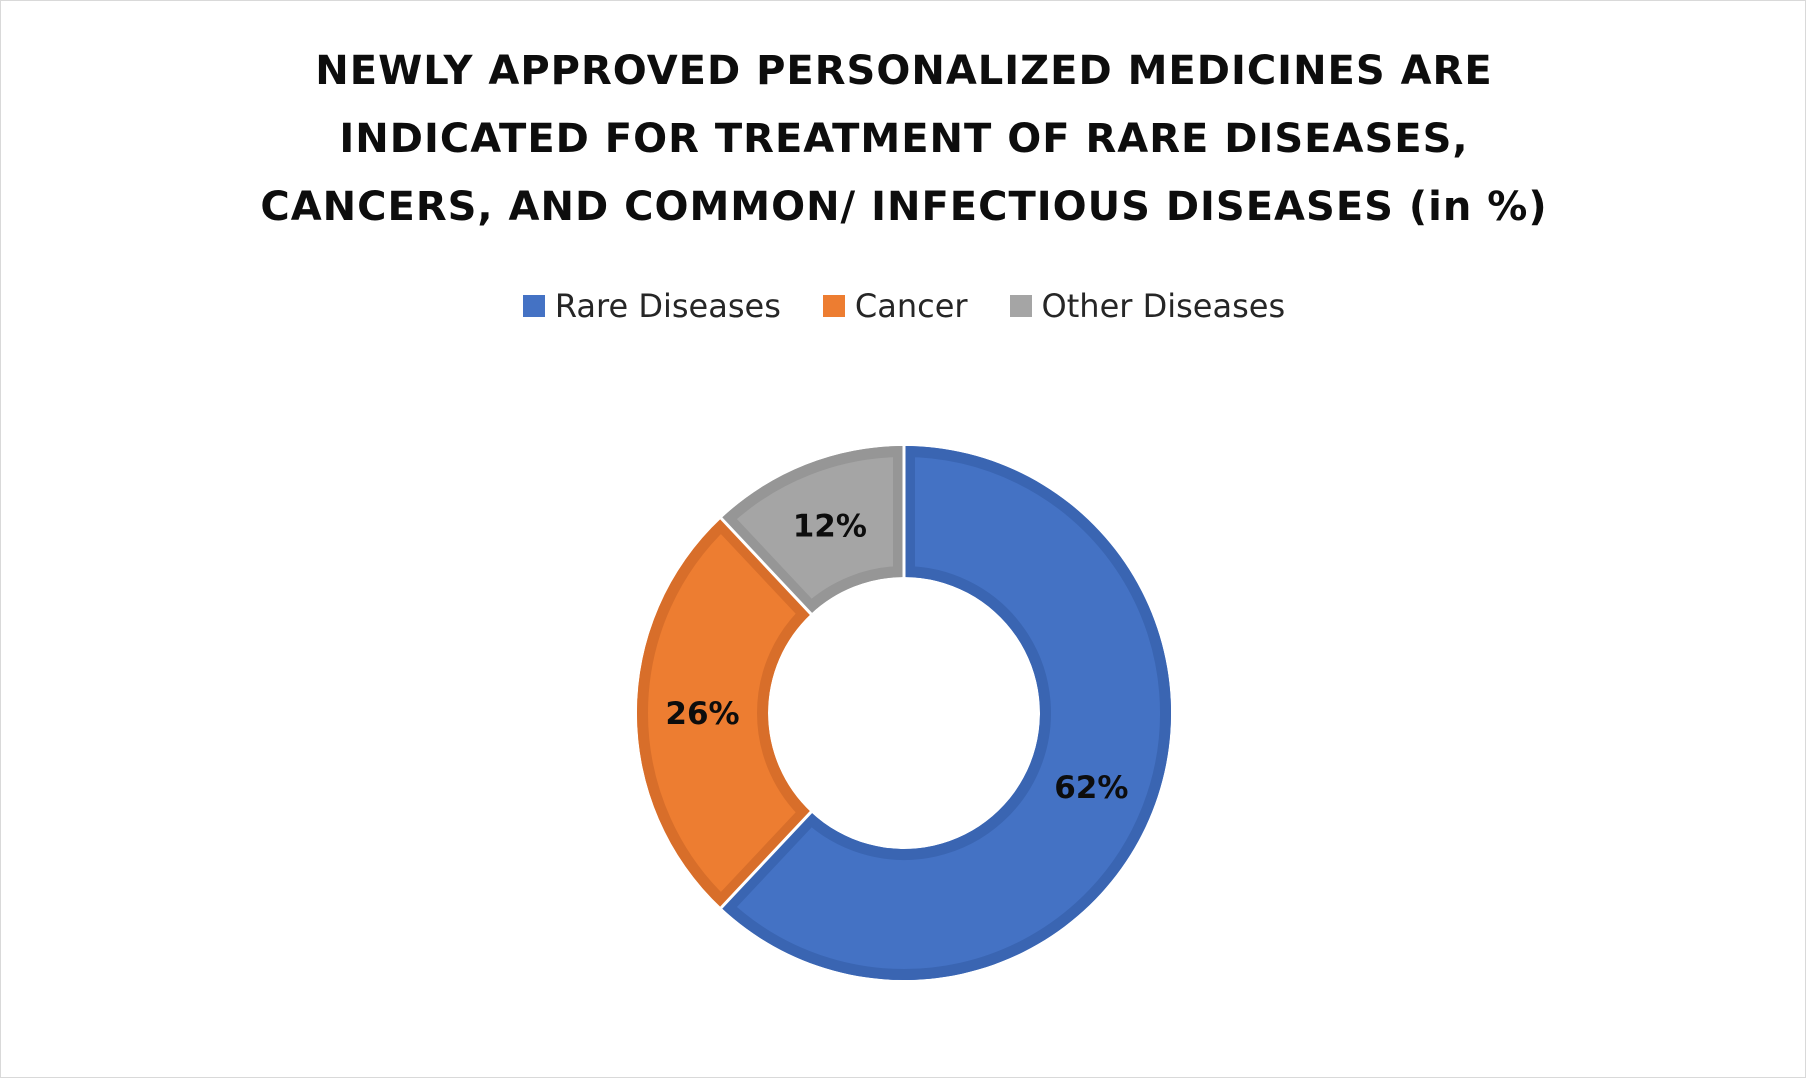  I want to click on slice-rare-diseases, so click(946, 713).